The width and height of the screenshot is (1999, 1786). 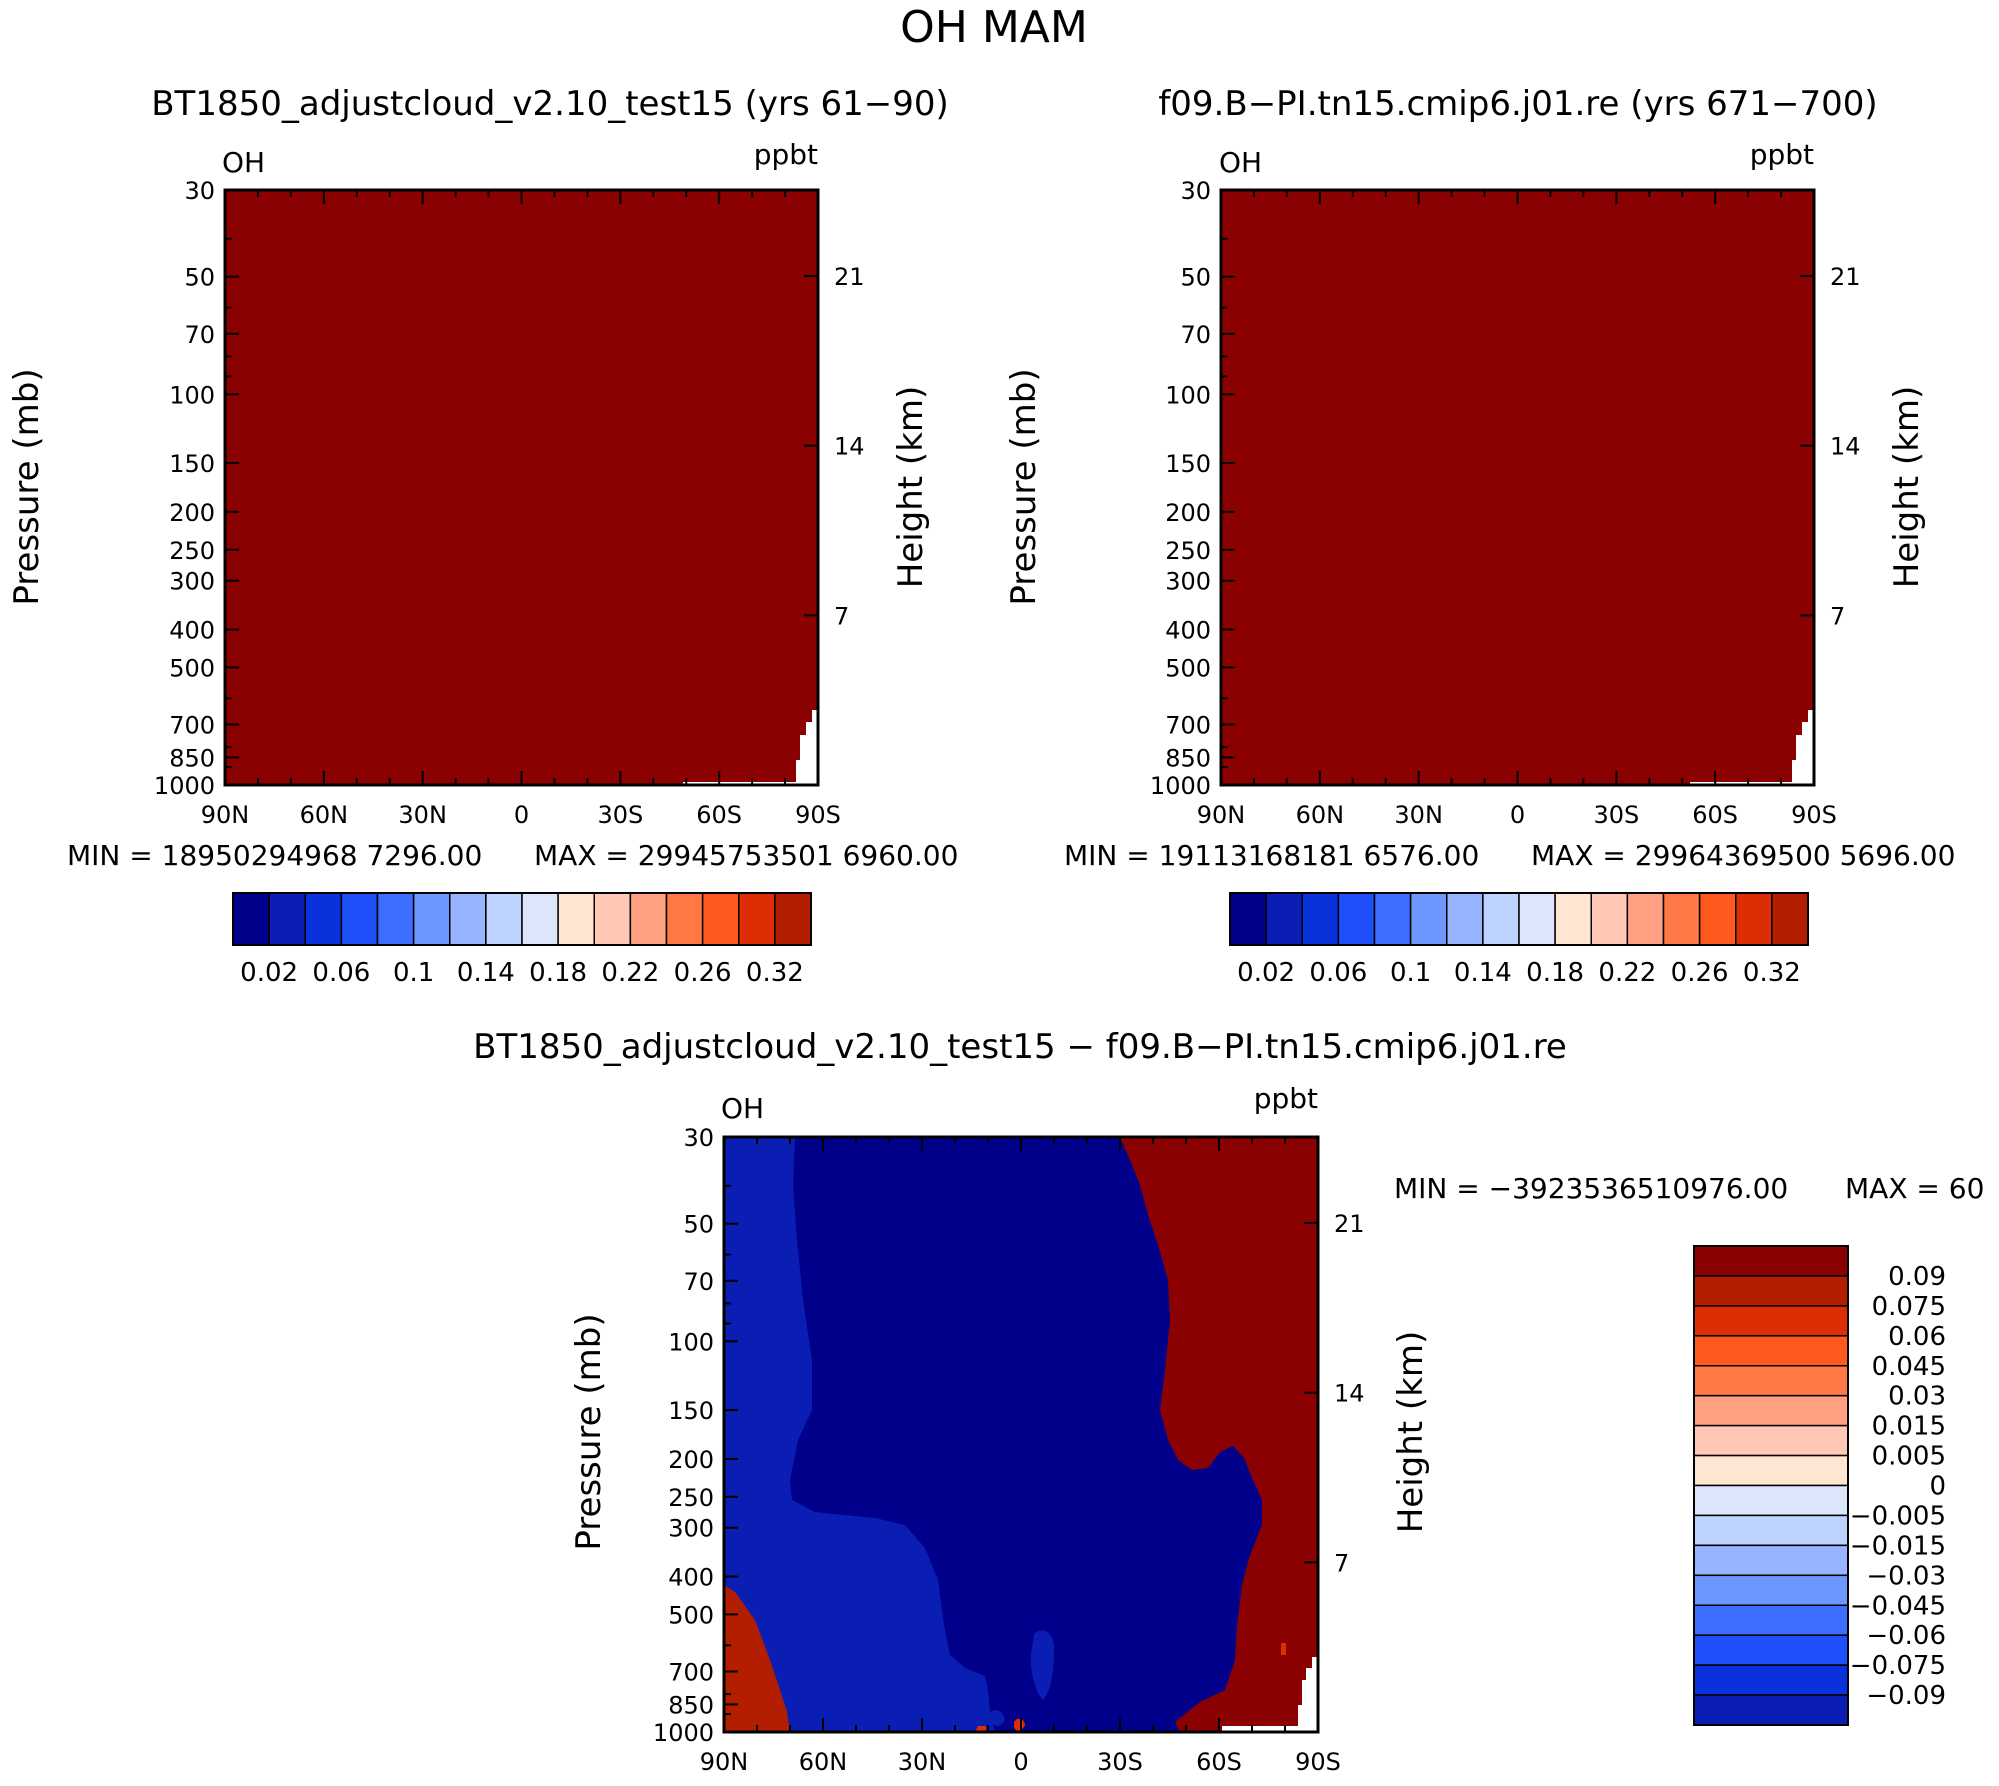 What do you see at coordinates (841, 616) in the screenshot?
I see `y2-tick-label: 7` at bounding box center [841, 616].